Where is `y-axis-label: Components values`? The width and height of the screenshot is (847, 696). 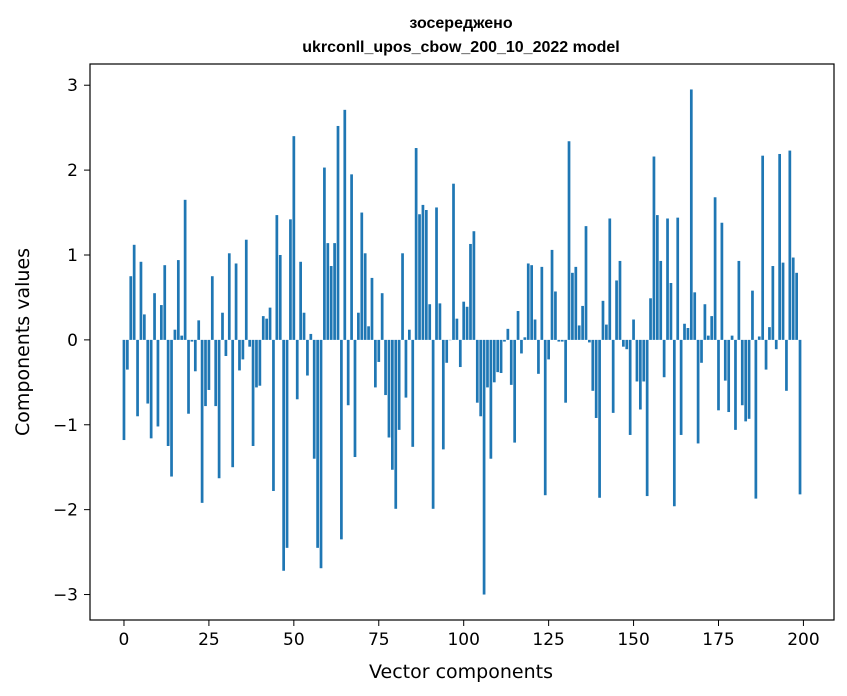
y-axis-label: Components values is located at coordinates (23, 342).